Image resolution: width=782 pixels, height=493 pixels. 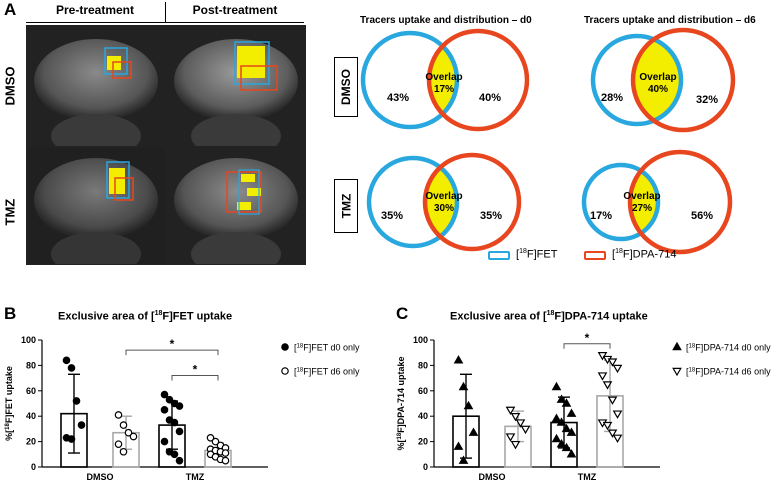 What do you see at coordinates (618, 256) in the screenshot?
I see `venn-legend: [18F]FET [18F]DPA-714` at bounding box center [618, 256].